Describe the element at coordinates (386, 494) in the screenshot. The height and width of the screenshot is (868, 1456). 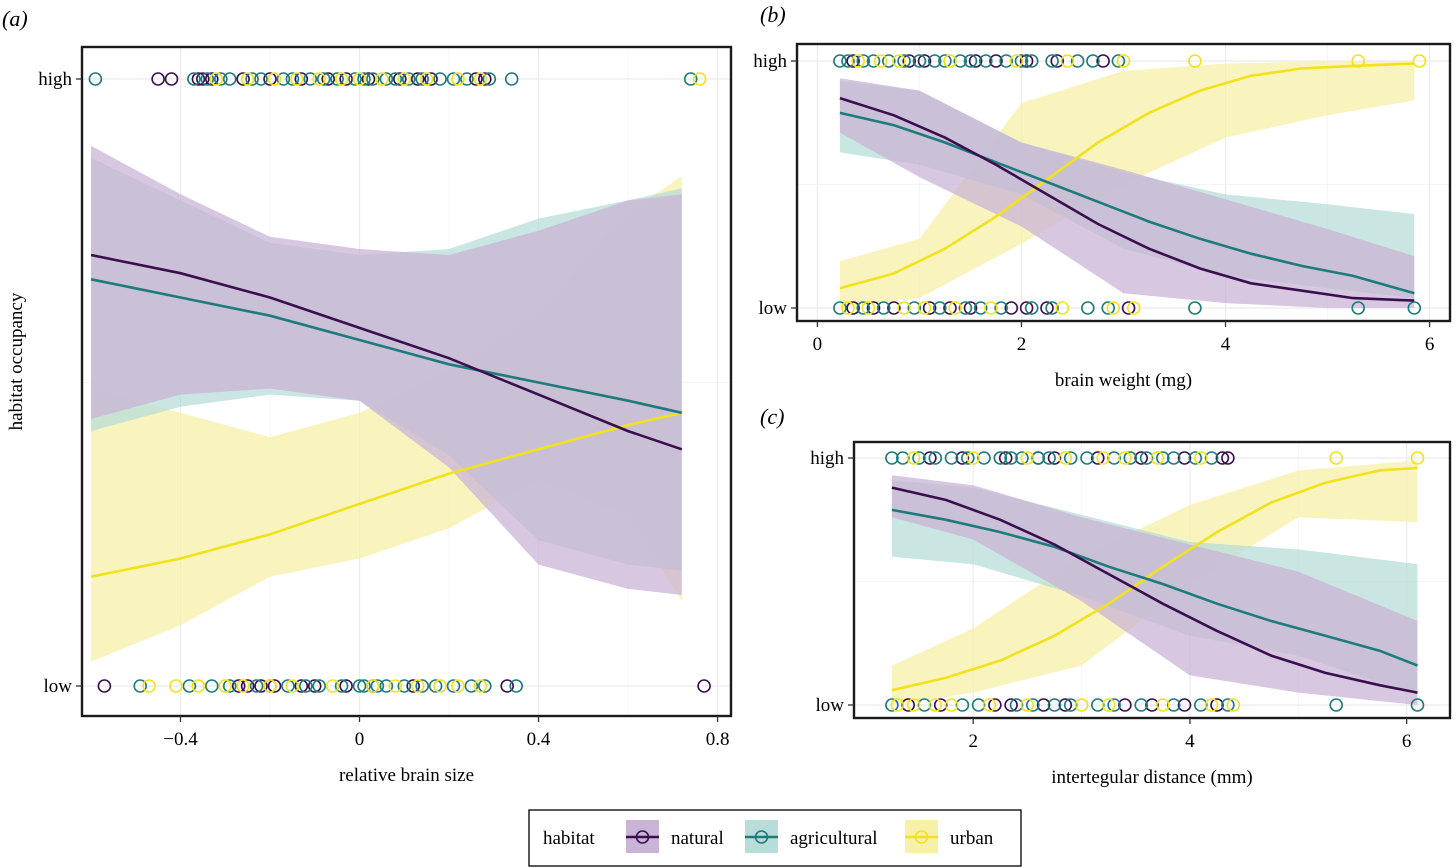
I see `fit-line-urban` at that location.